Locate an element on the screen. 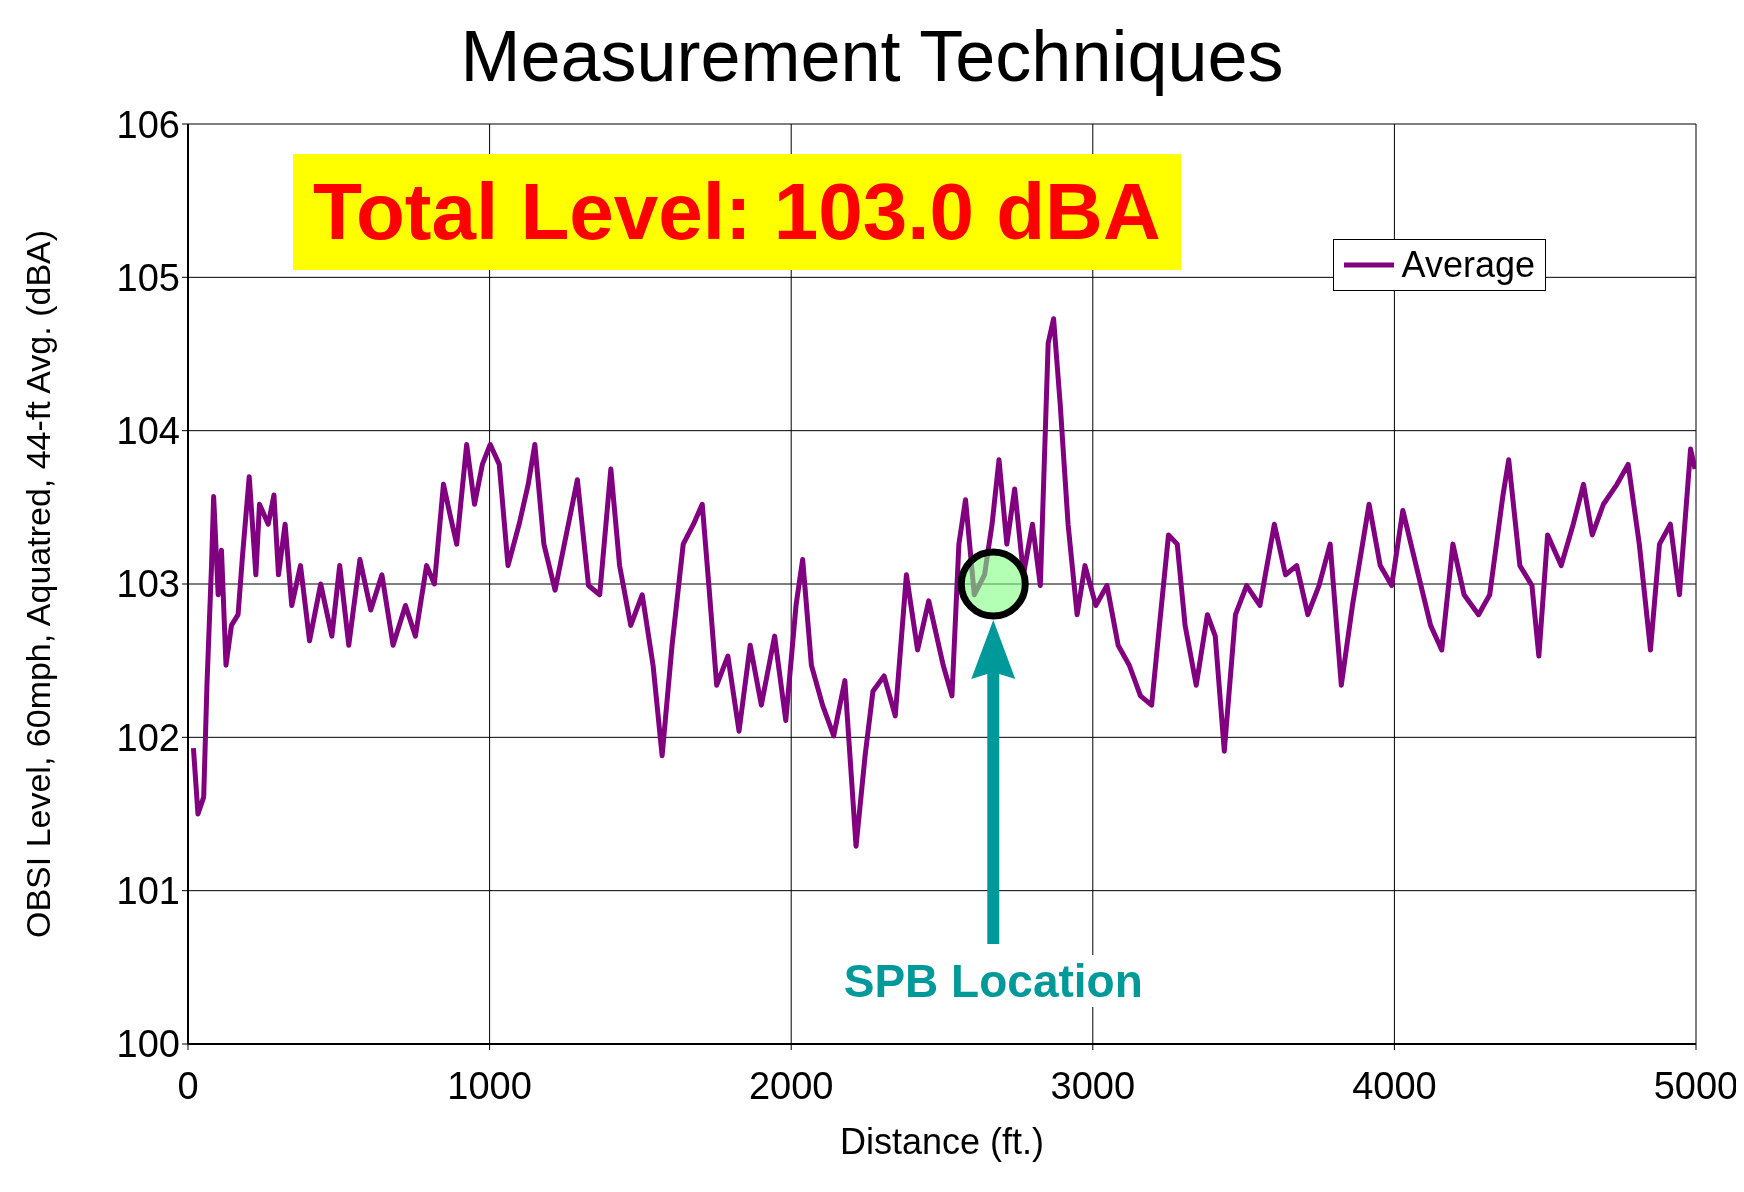  x-axis-title: Distance (ft.) is located at coordinates (942, 1141).